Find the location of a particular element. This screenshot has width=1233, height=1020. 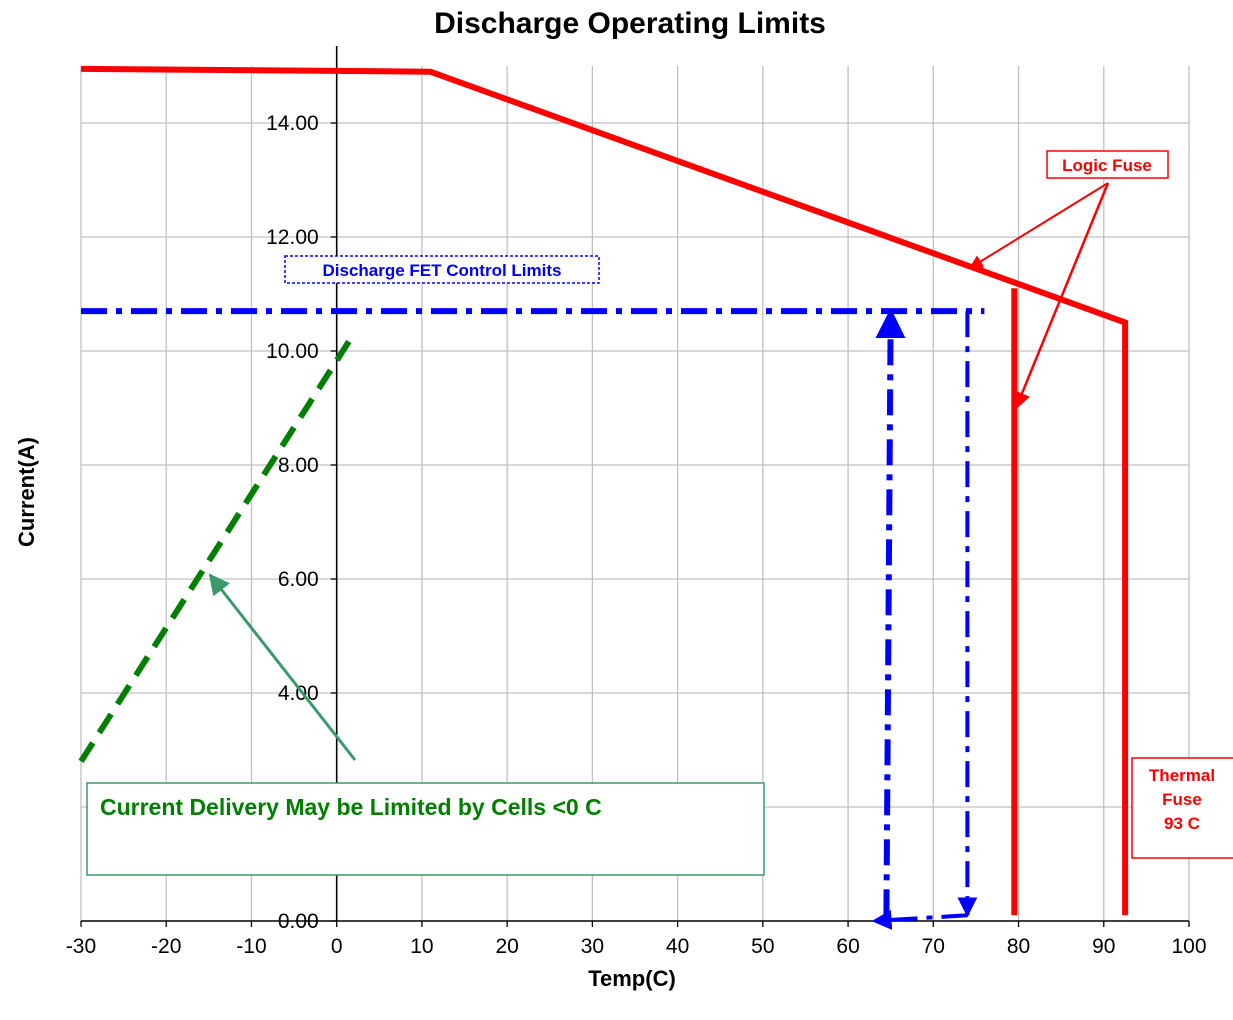

logic-fuse-label: Logic Fuse is located at coordinates (1107, 165).